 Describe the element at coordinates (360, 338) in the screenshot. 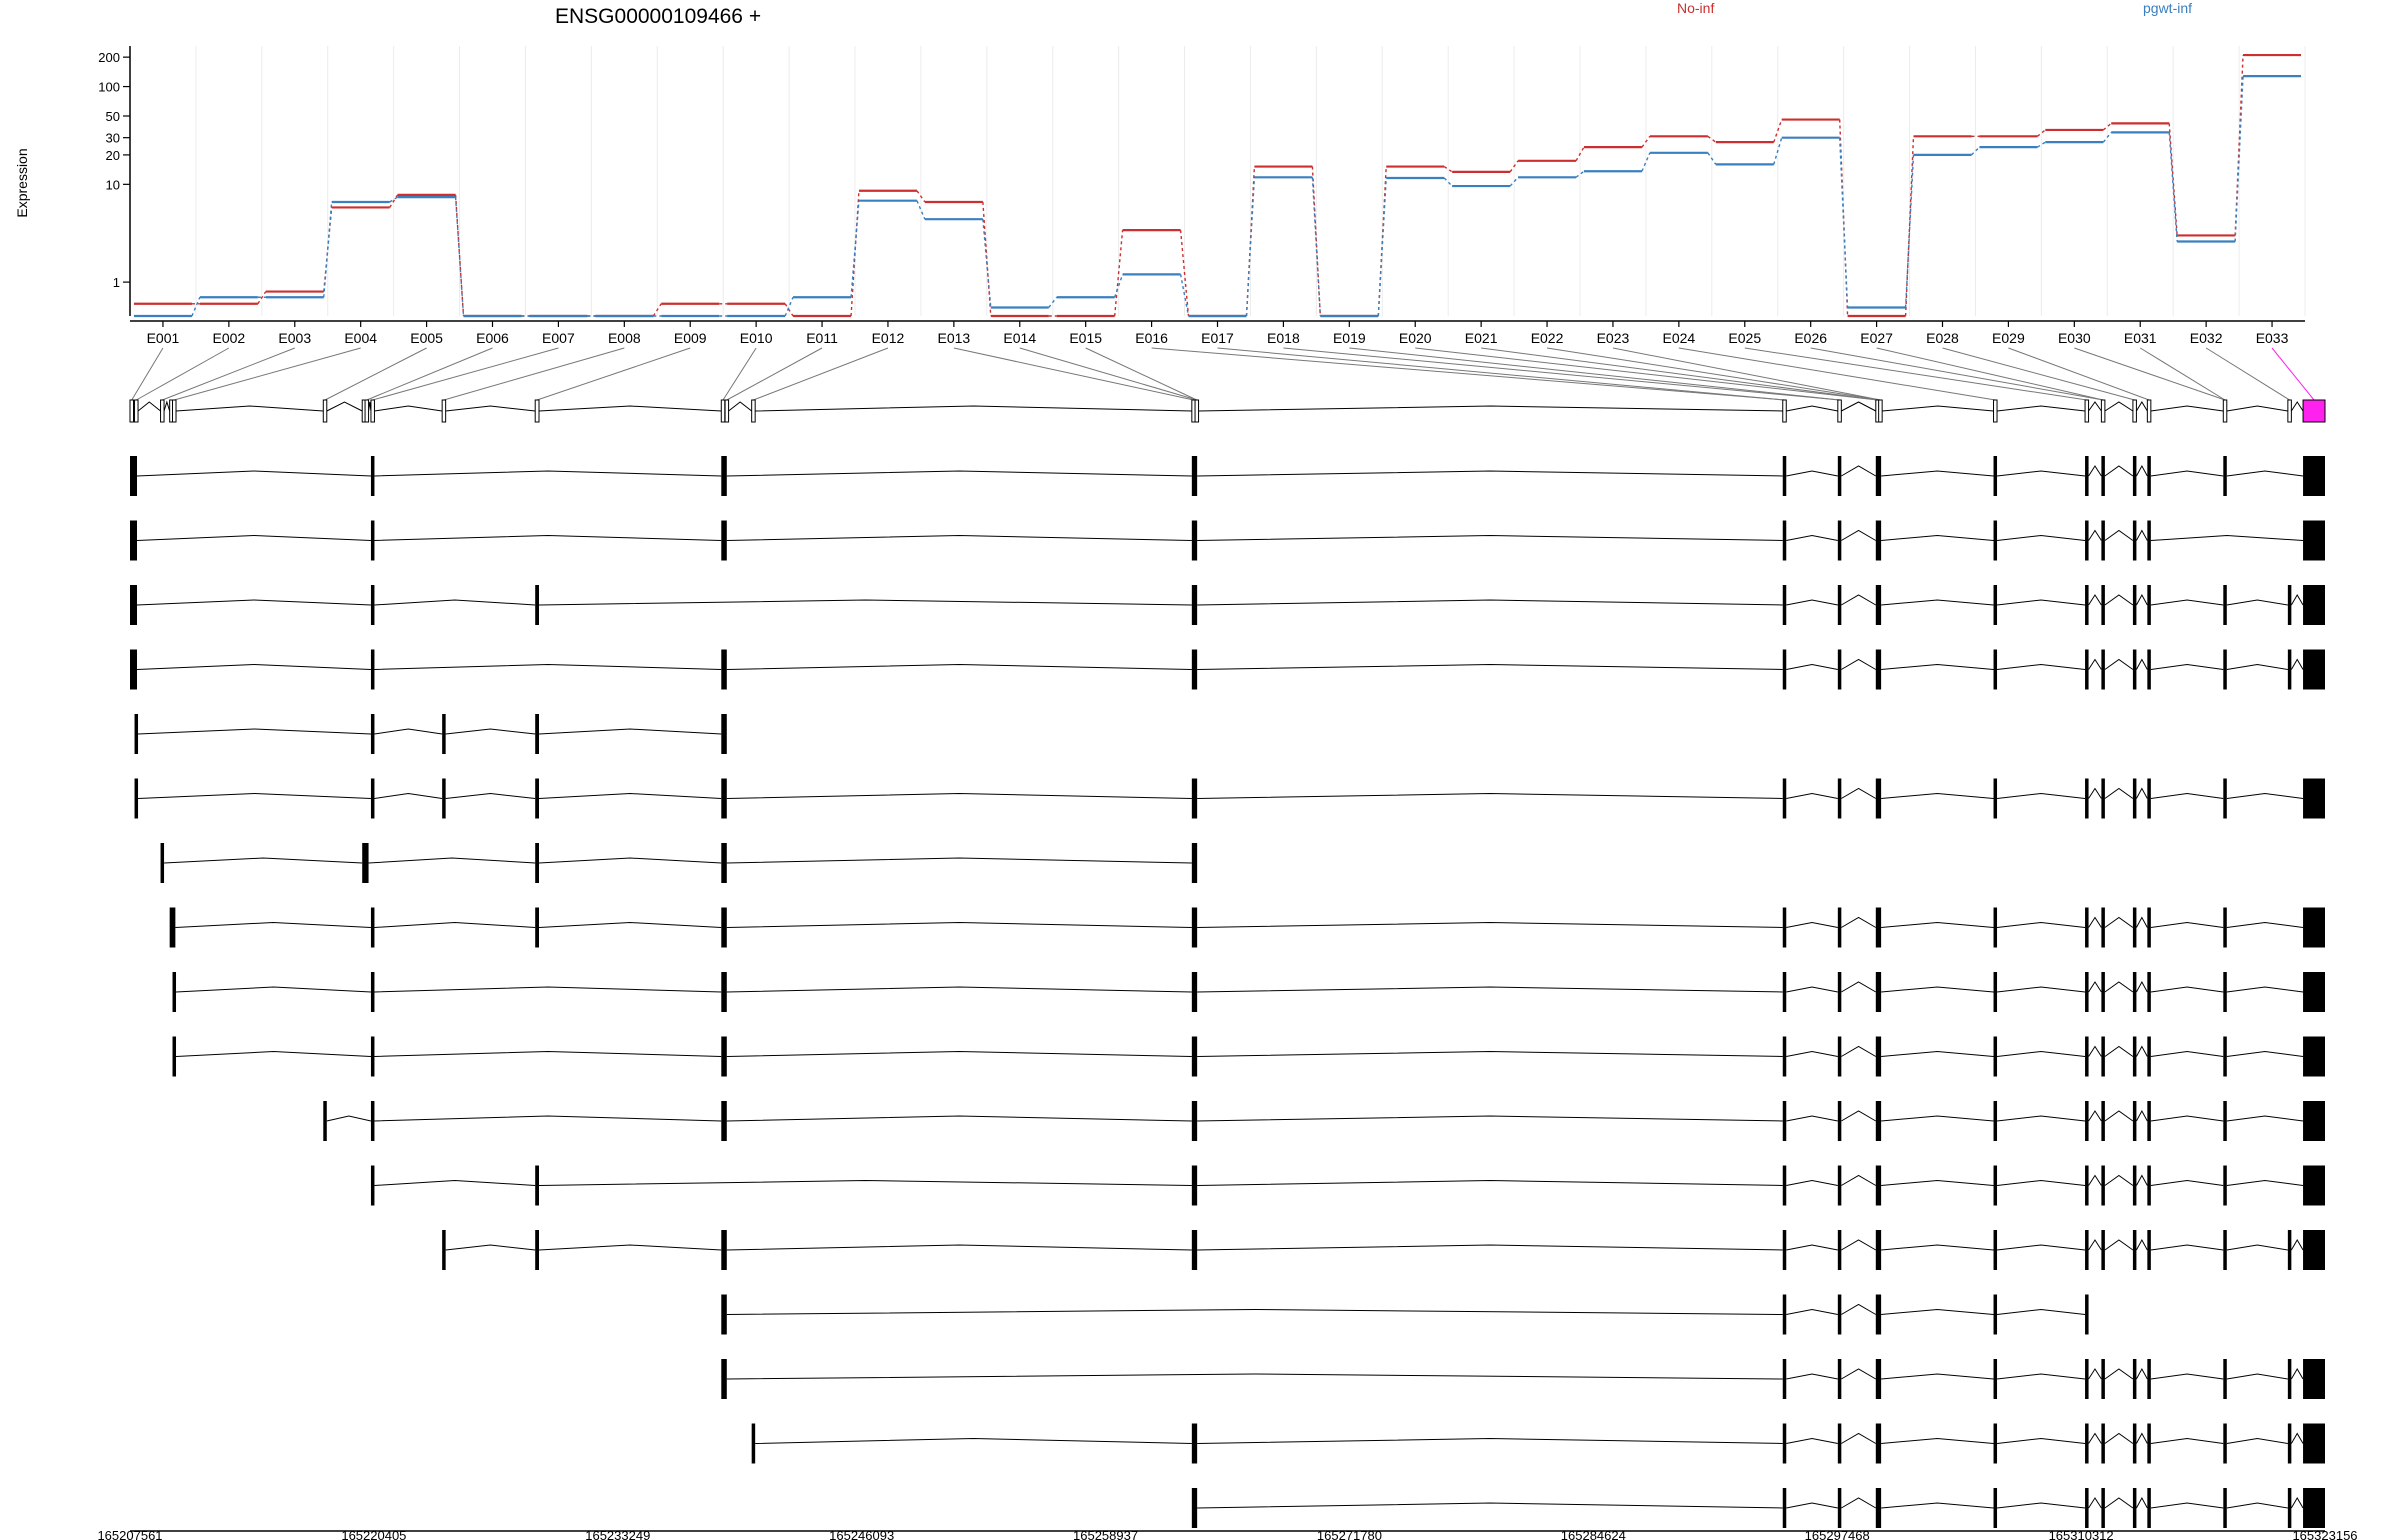

I see `x-tick-label: E004` at that location.